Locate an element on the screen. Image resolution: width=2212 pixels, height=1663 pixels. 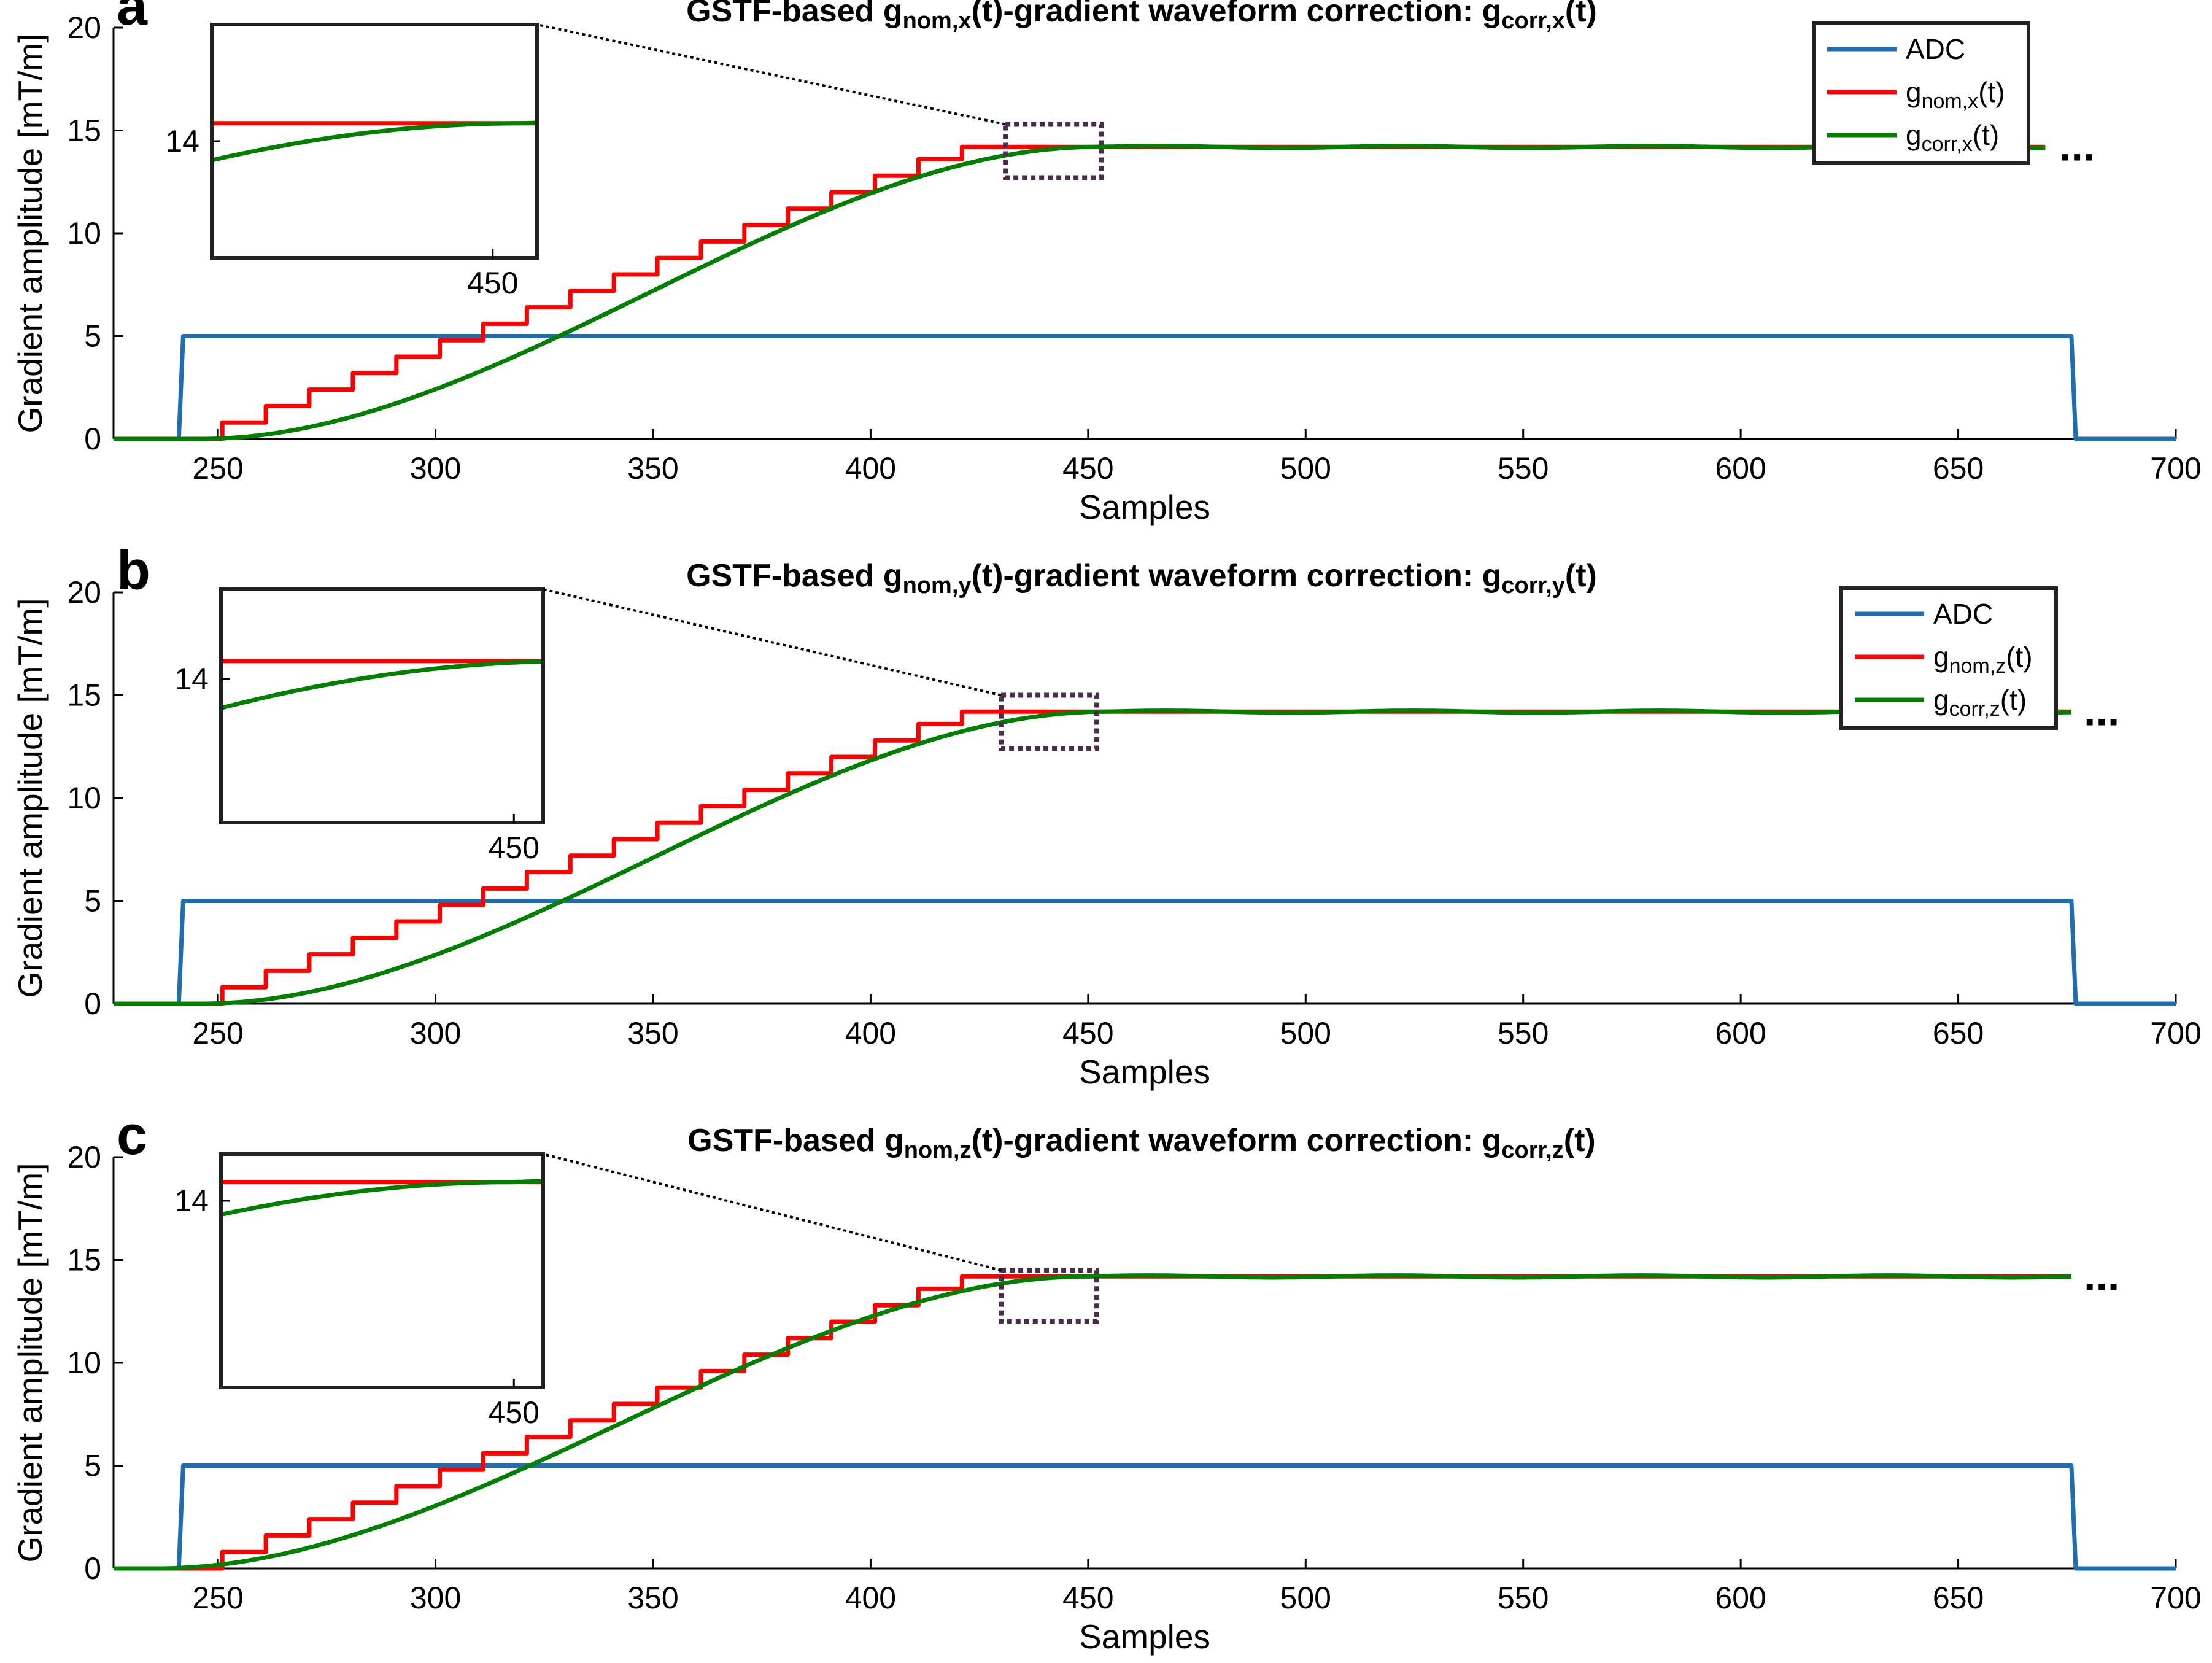
series-line-adc is located at coordinates (1145, 1517).